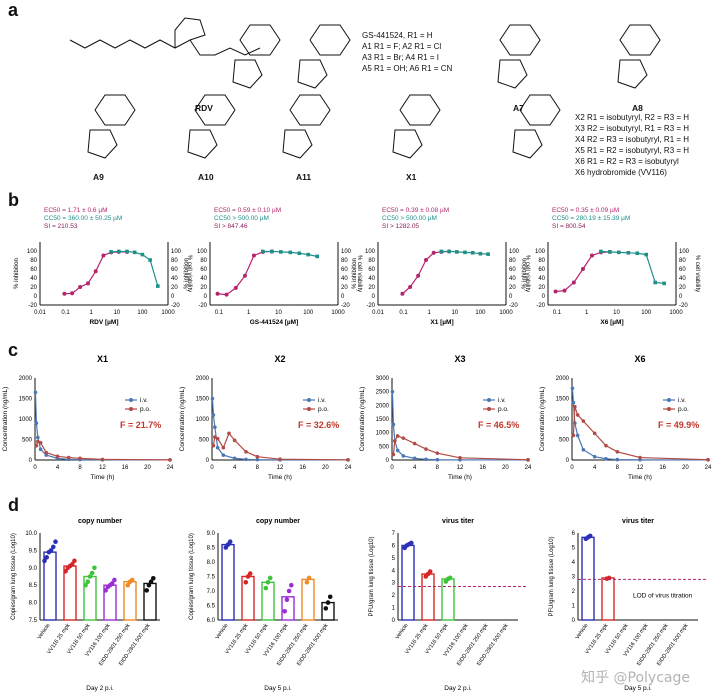  I want to click on y2-tick-label: 100, so click(176, 252).